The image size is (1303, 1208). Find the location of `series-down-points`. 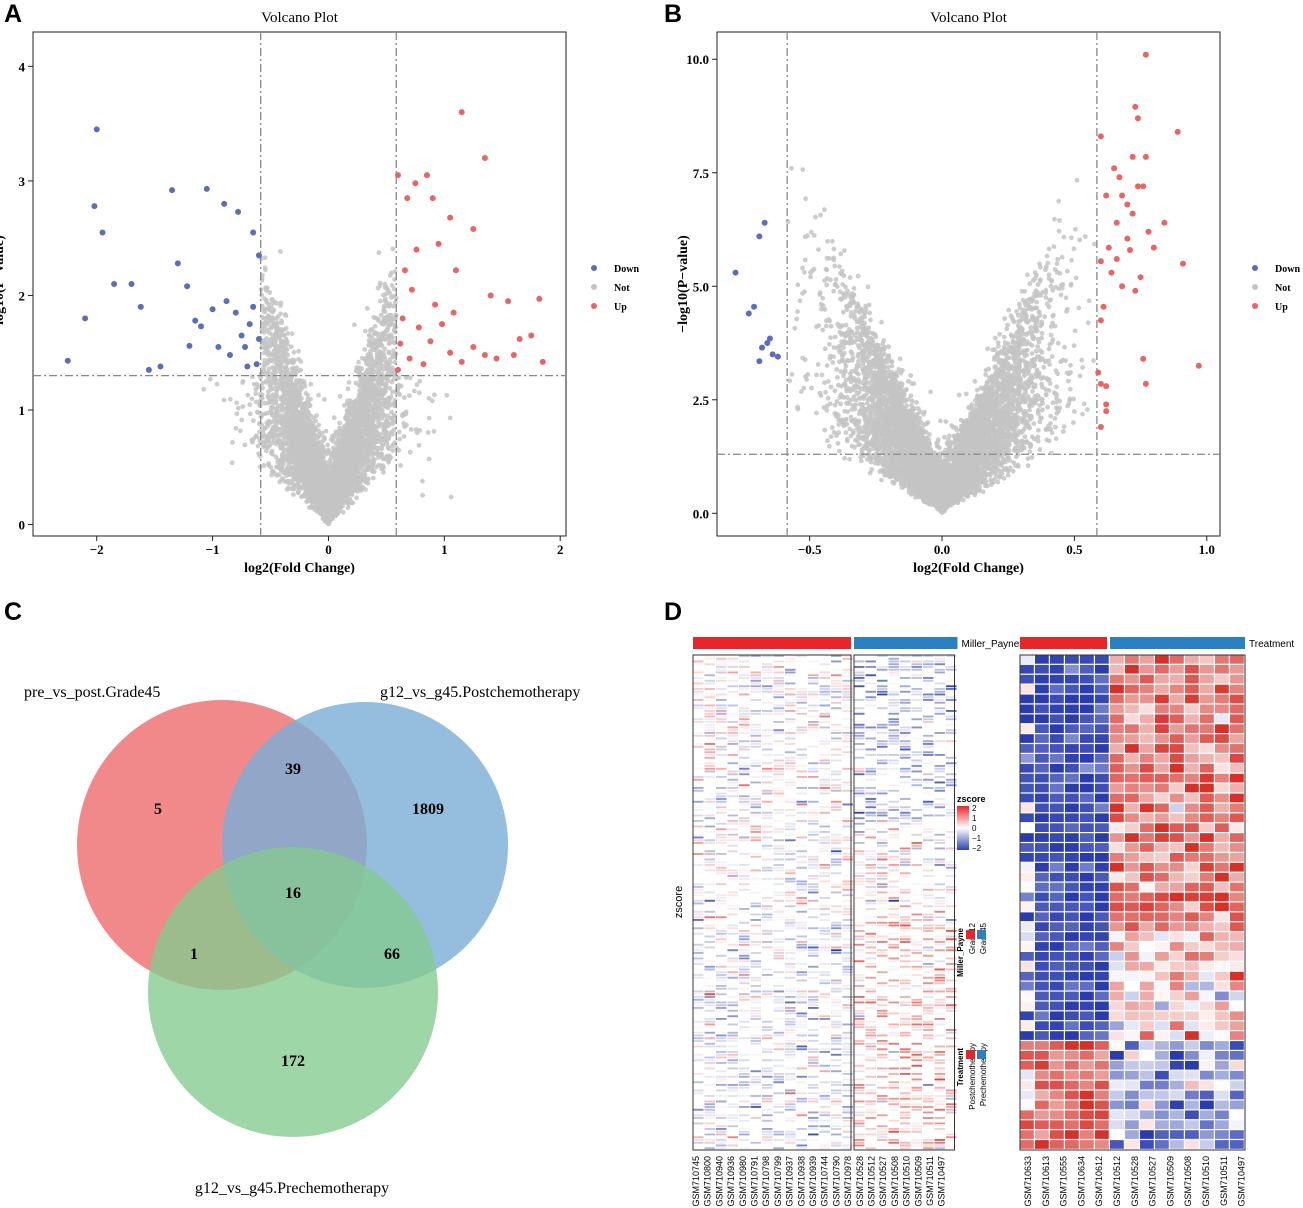

series-down-points is located at coordinates (163, 249).